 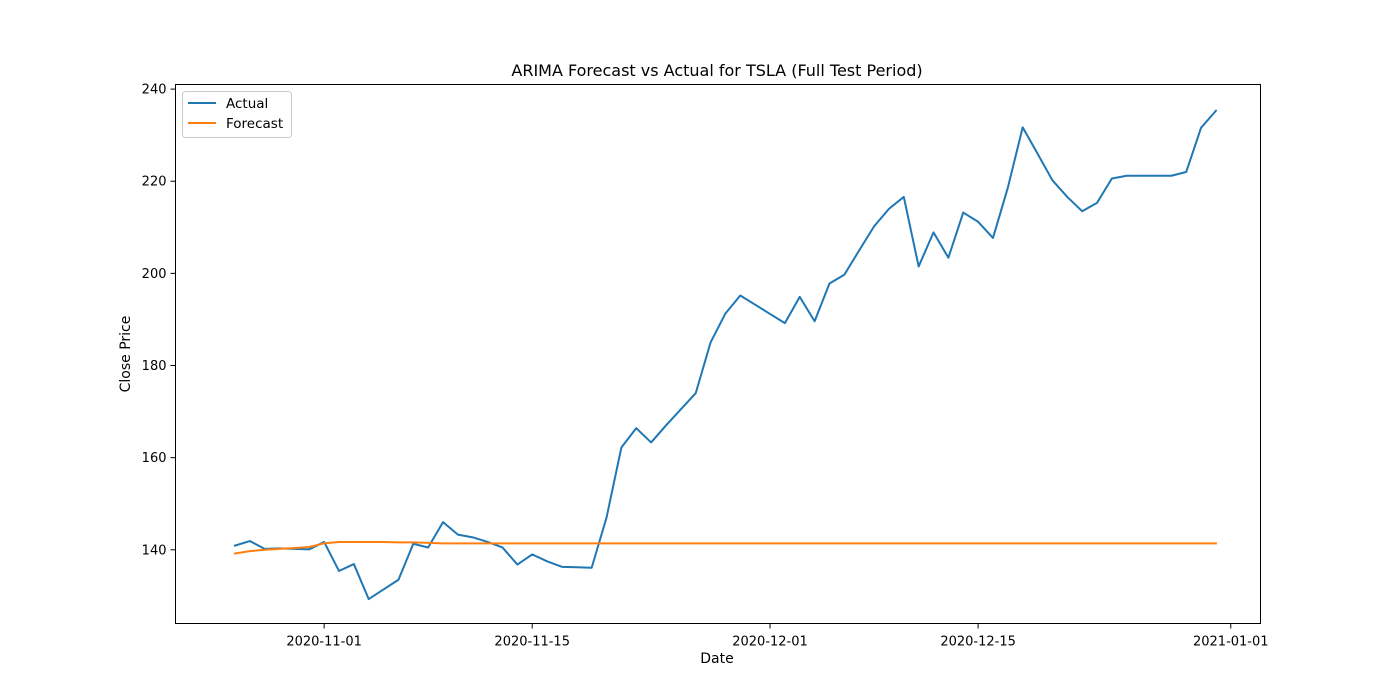 What do you see at coordinates (126, 354) in the screenshot?
I see `y-axis-label: Close Price` at bounding box center [126, 354].